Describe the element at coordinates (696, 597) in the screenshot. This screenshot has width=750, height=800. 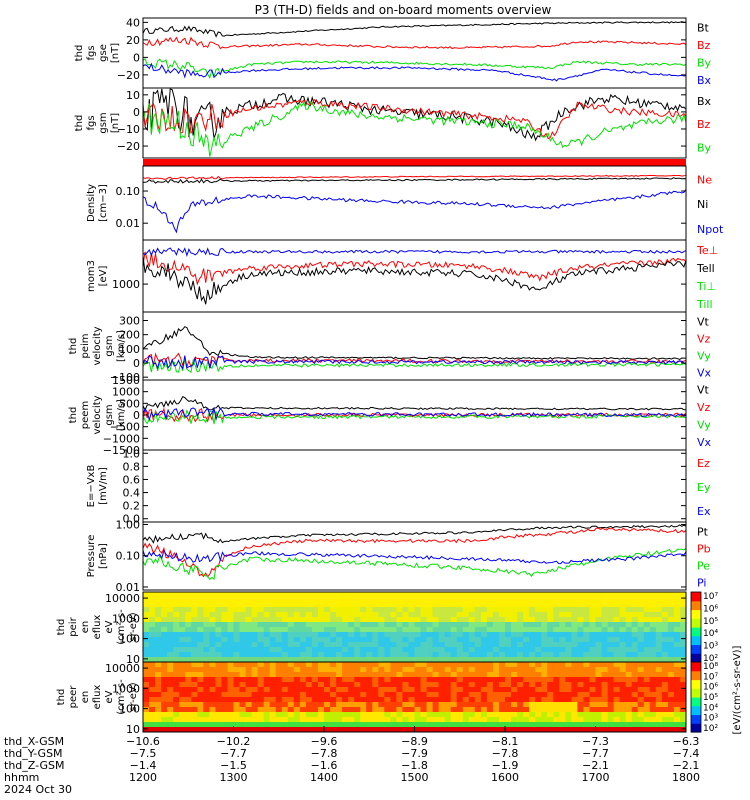
I see `colorbar-segment` at that location.